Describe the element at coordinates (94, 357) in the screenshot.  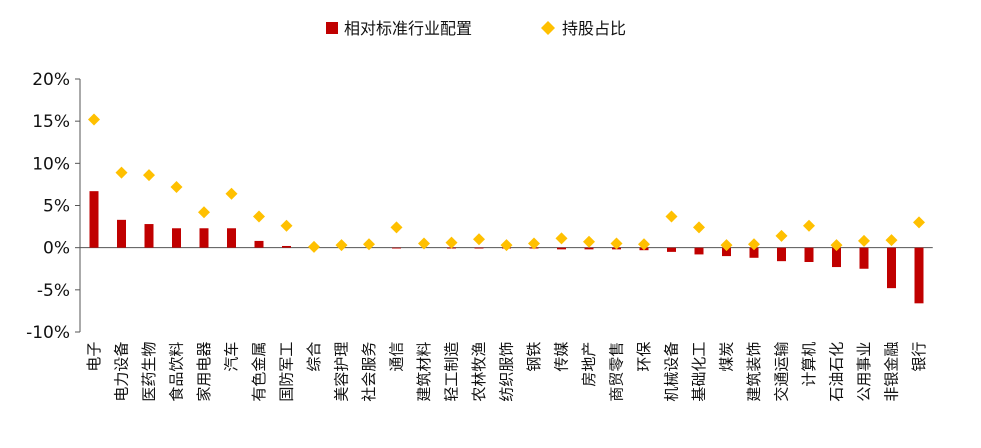
I see `x-tick-label: 电子` at that location.